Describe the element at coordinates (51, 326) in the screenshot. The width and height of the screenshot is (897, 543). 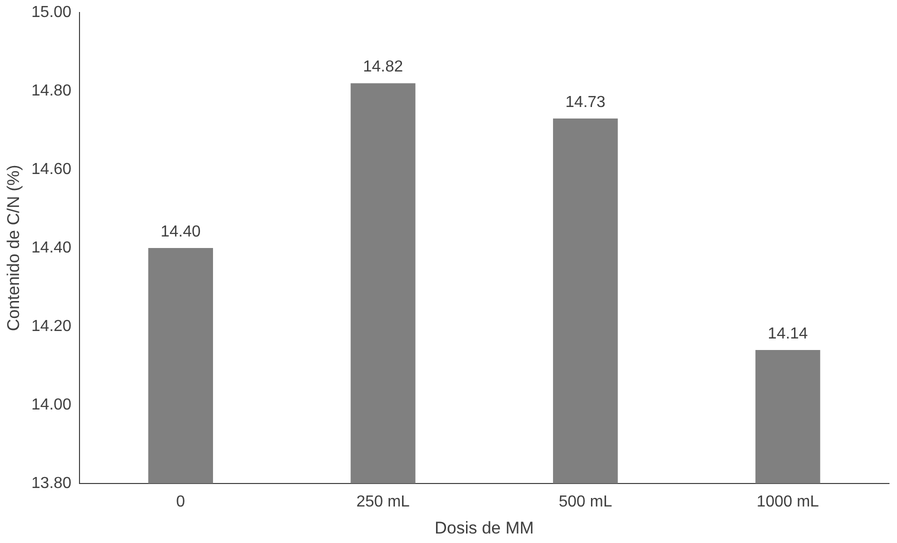
I see `y-tick-label: 14.20` at that location.